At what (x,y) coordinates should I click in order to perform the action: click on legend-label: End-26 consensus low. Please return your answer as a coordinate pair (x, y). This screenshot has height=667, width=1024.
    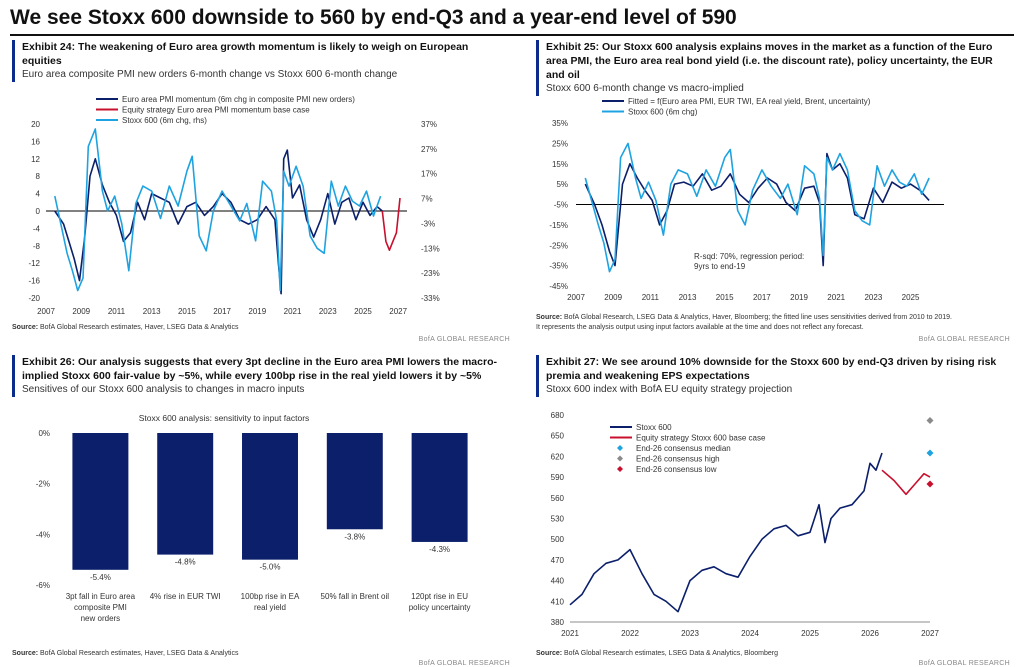
    Looking at the image, I should click on (676, 469).